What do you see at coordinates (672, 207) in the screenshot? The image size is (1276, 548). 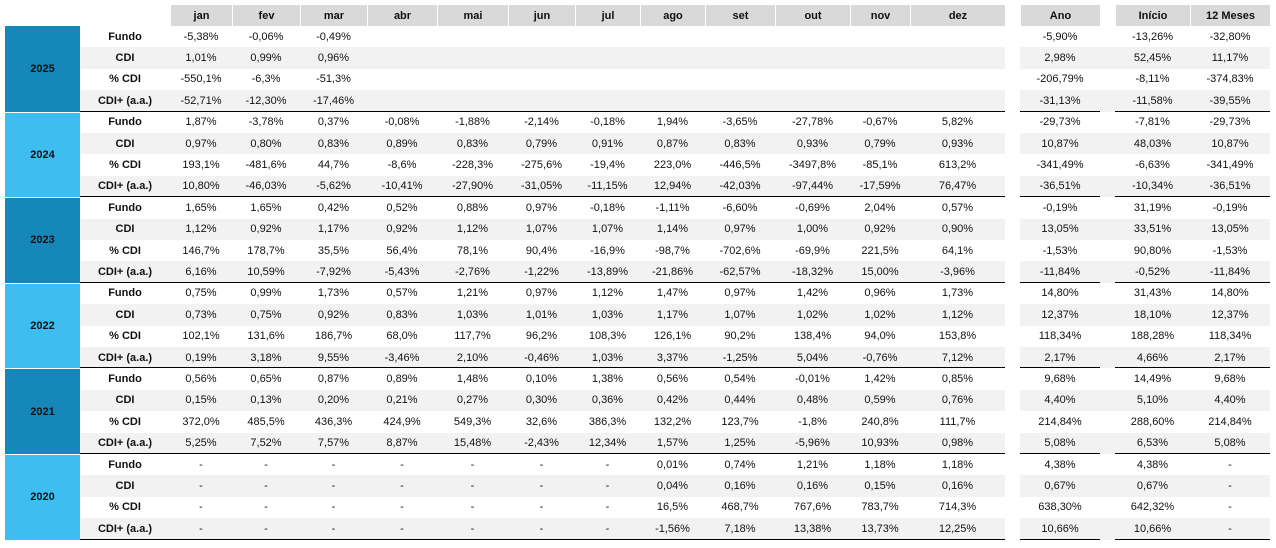 I see `value-cell: -1,11%` at bounding box center [672, 207].